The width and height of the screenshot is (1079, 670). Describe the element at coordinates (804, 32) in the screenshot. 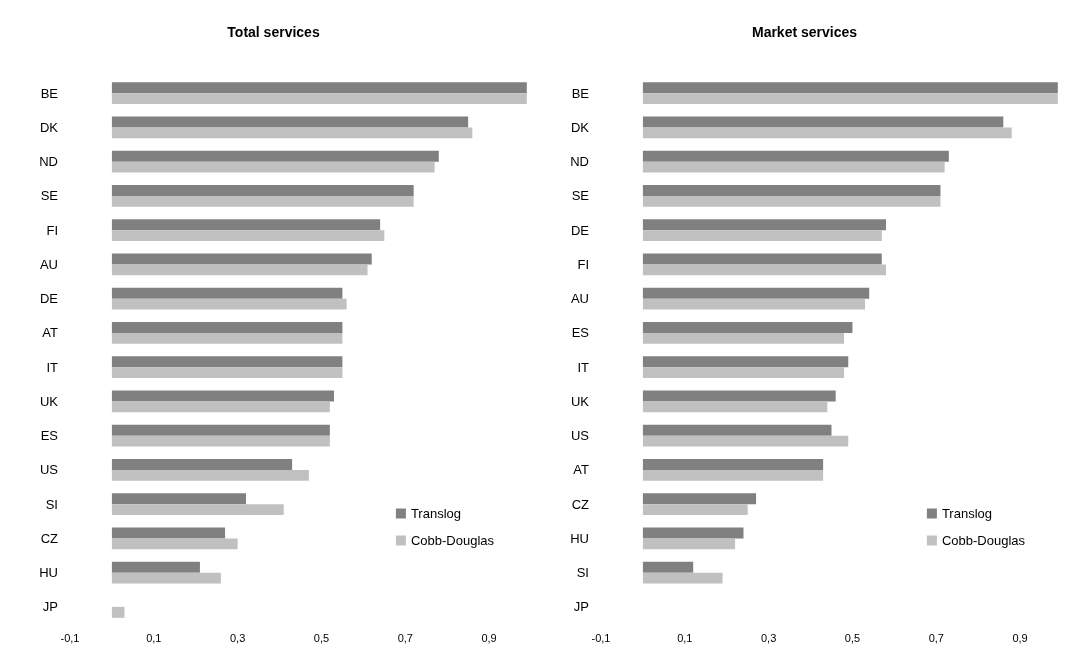

I see `chart-title: Market services` at that location.